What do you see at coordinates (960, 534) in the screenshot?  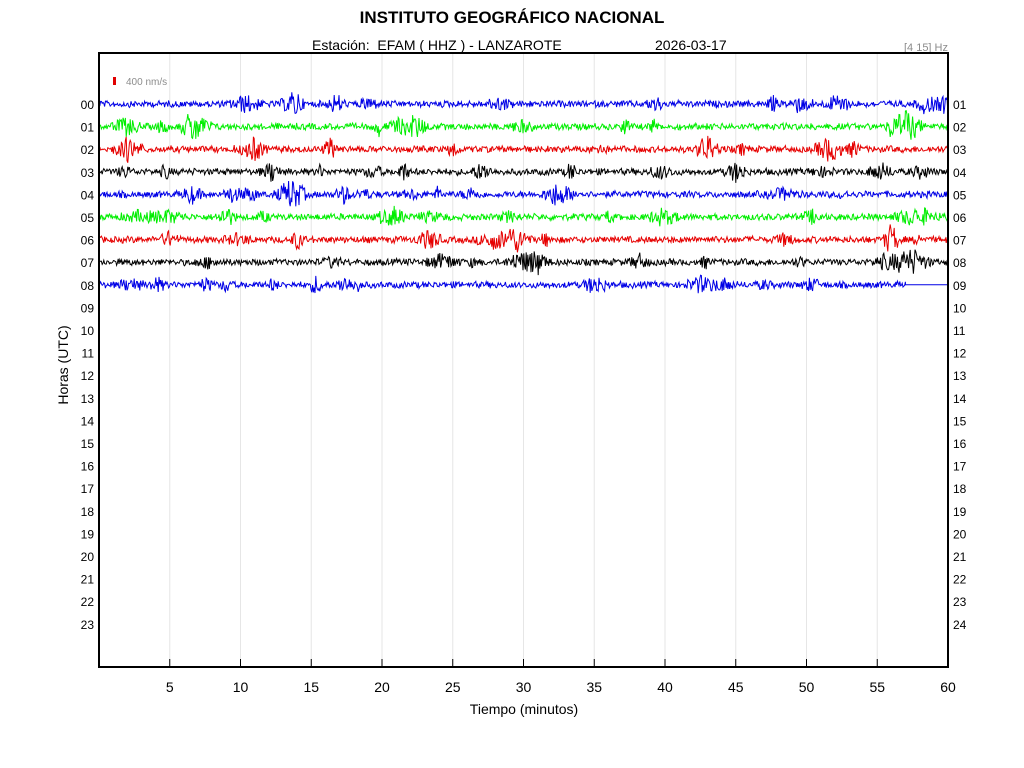 I see `right-hour-label: 20` at bounding box center [960, 534].